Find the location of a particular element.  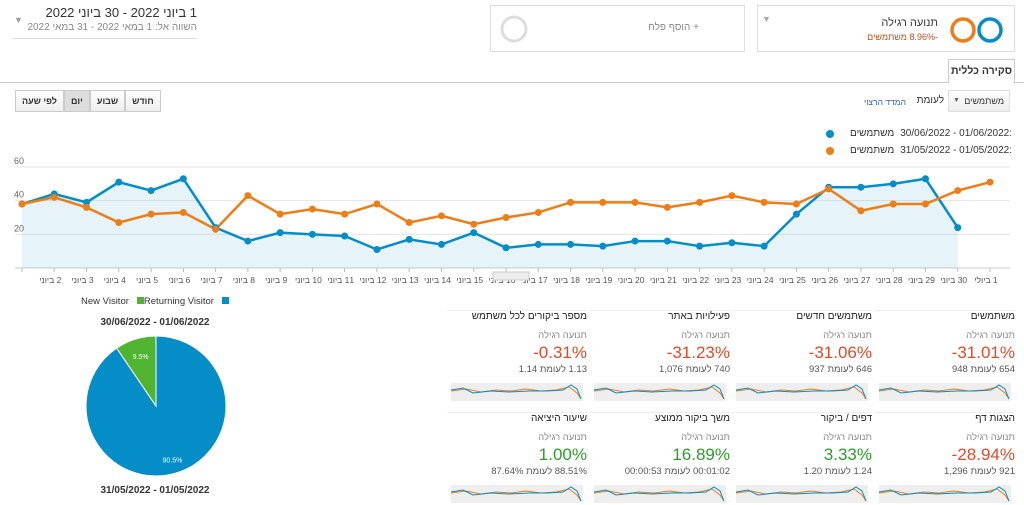

x-tick-label: 19 ביוני is located at coordinates (598, 280).